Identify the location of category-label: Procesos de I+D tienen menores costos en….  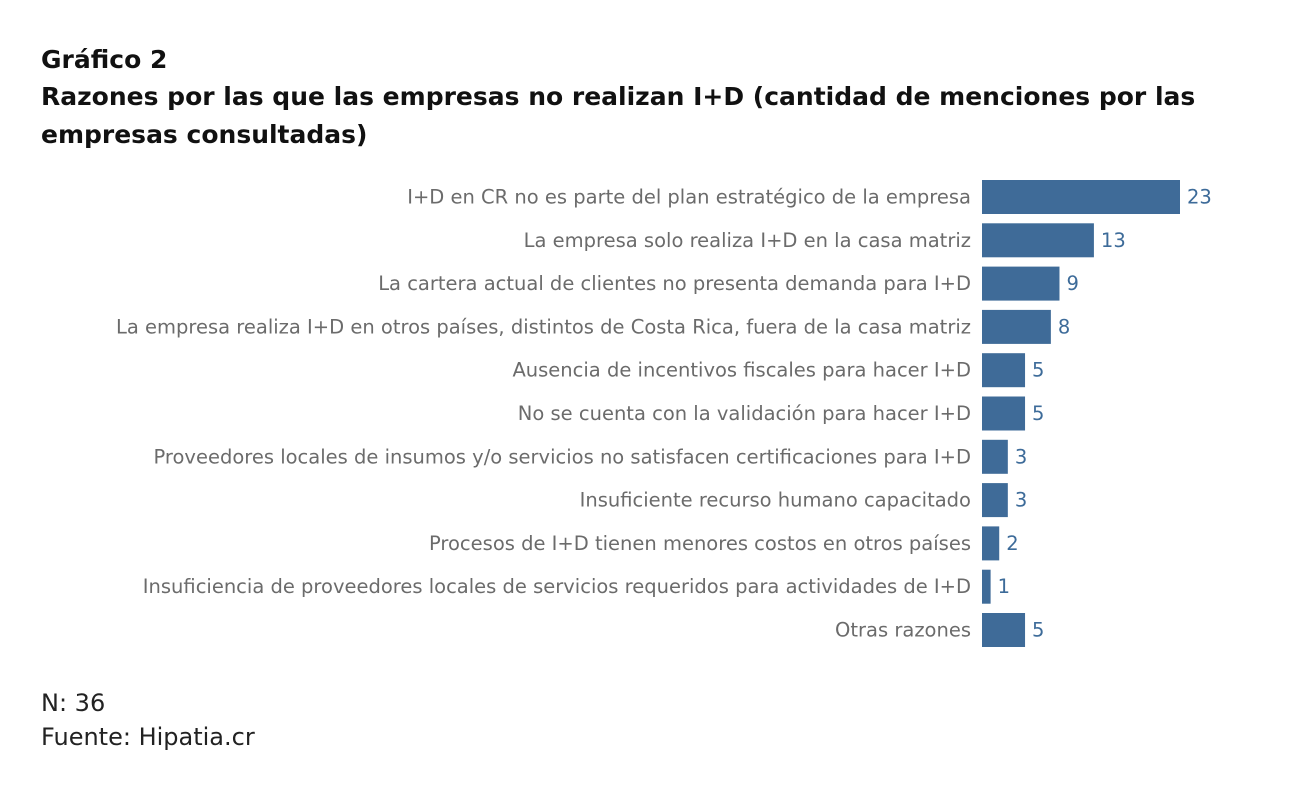
(700, 543).